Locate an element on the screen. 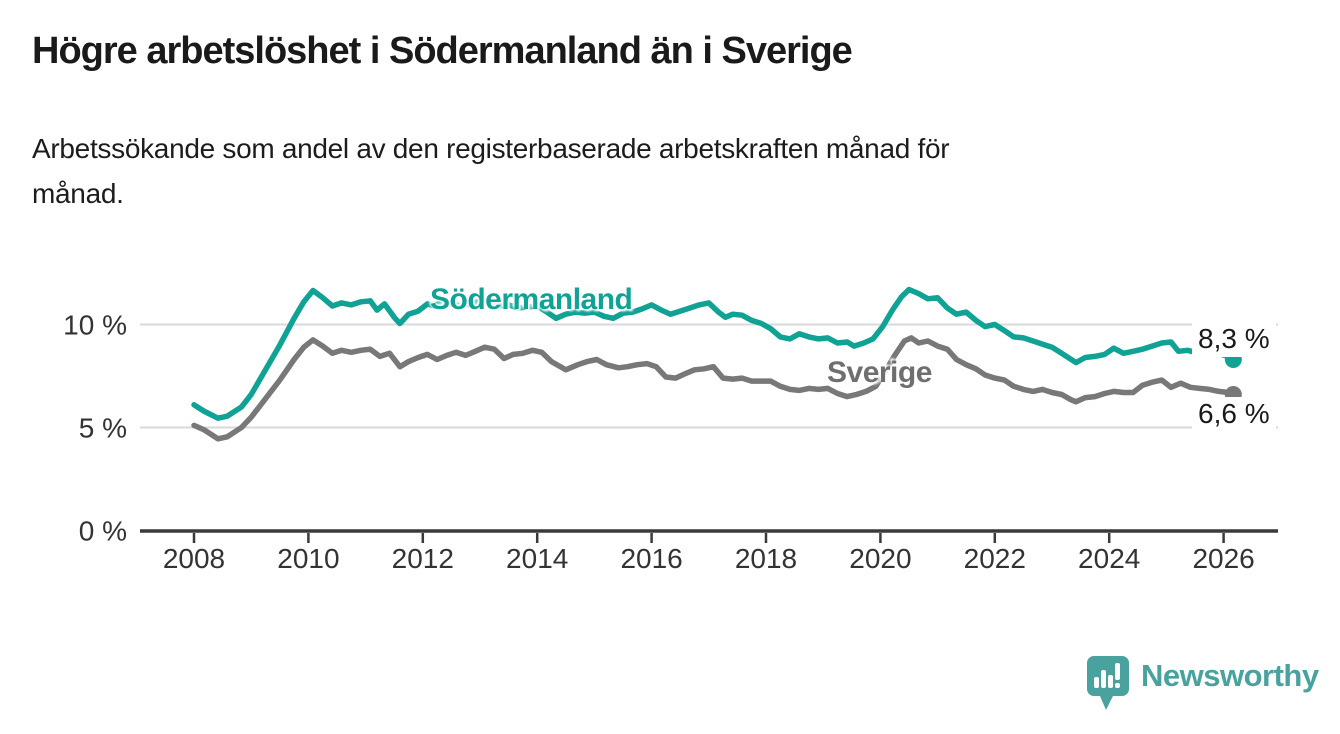 The width and height of the screenshot is (1340, 734). x-tick-label-2008: 2008 is located at coordinates (194, 558).